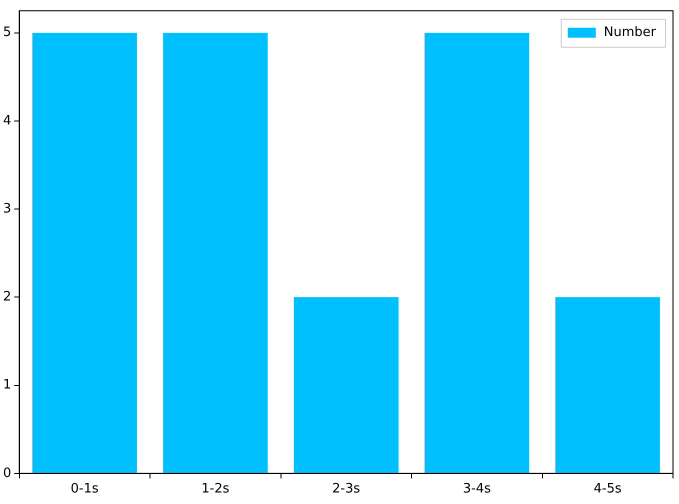  What do you see at coordinates (215, 489) in the screenshot?
I see `x-tick-label: 1-2s` at bounding box center [215, 489].